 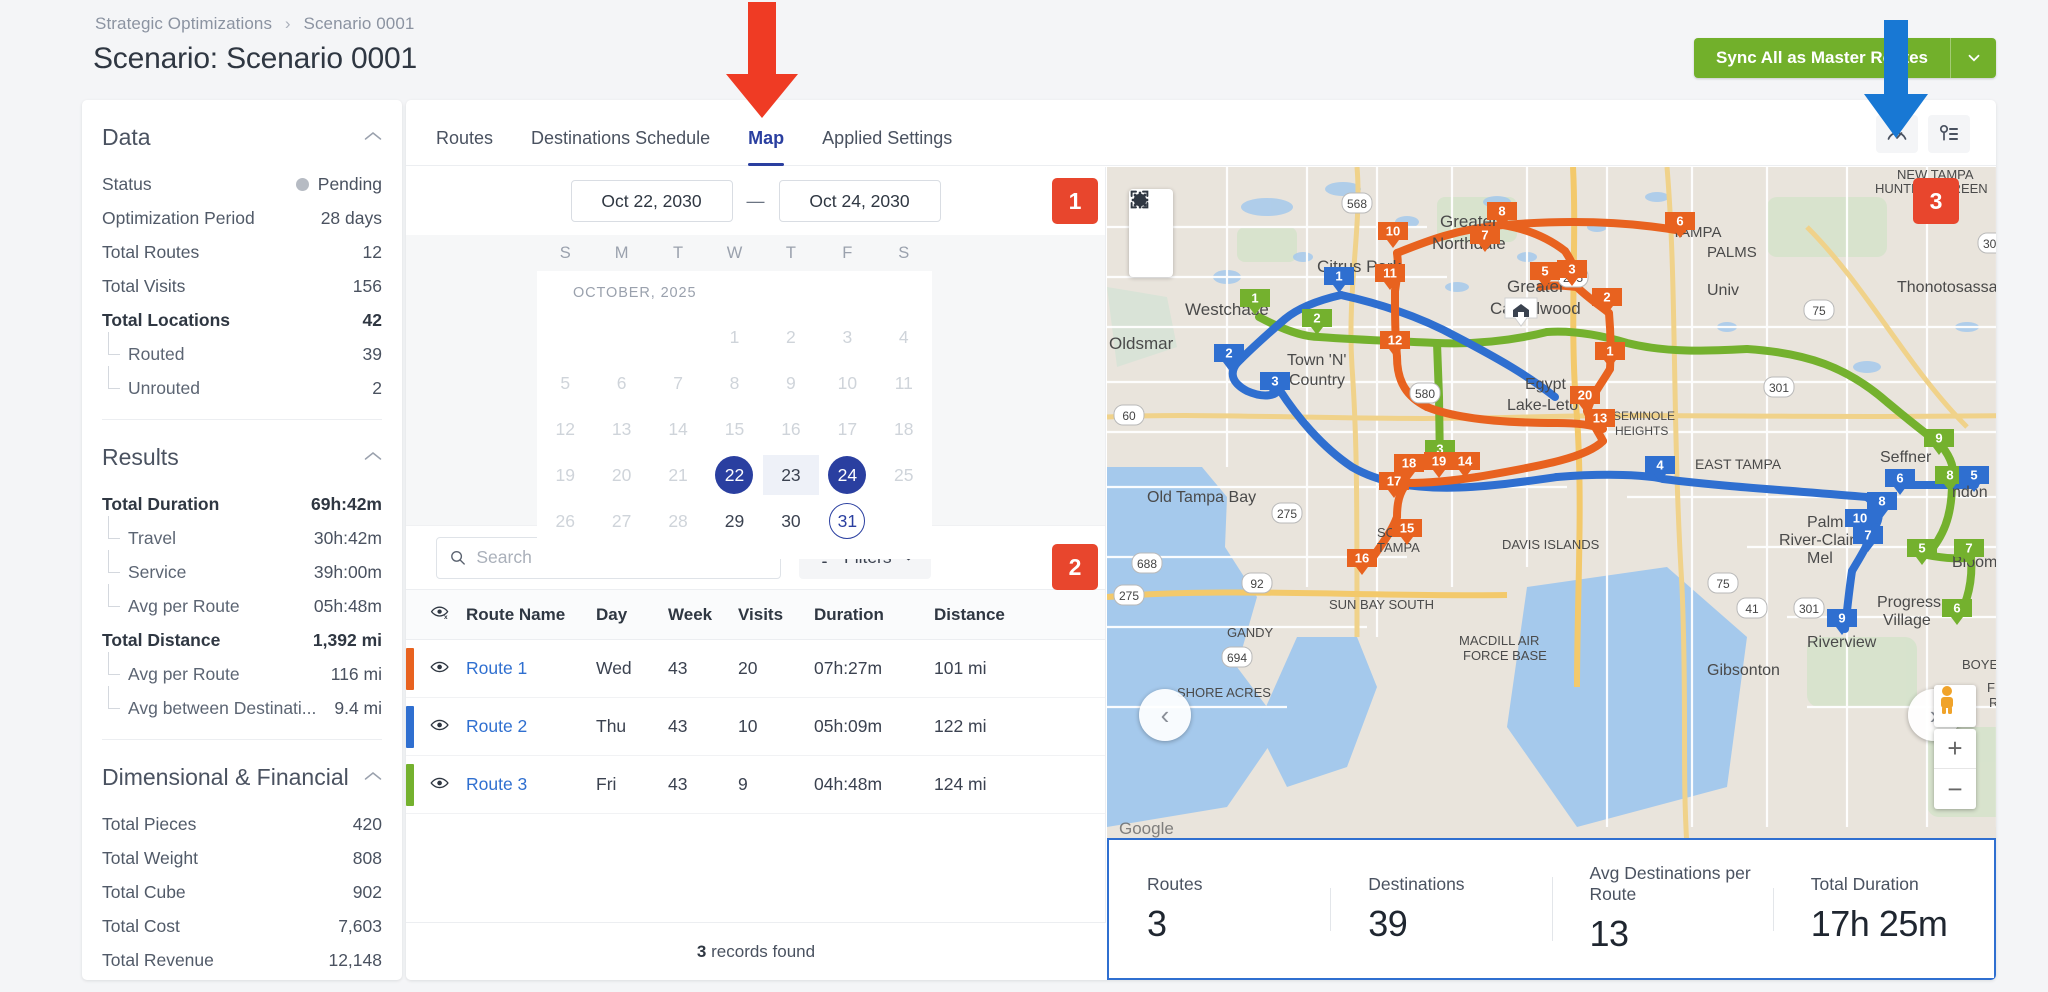 I want to click on calendar-day: 2, so click(x=791, y=337).